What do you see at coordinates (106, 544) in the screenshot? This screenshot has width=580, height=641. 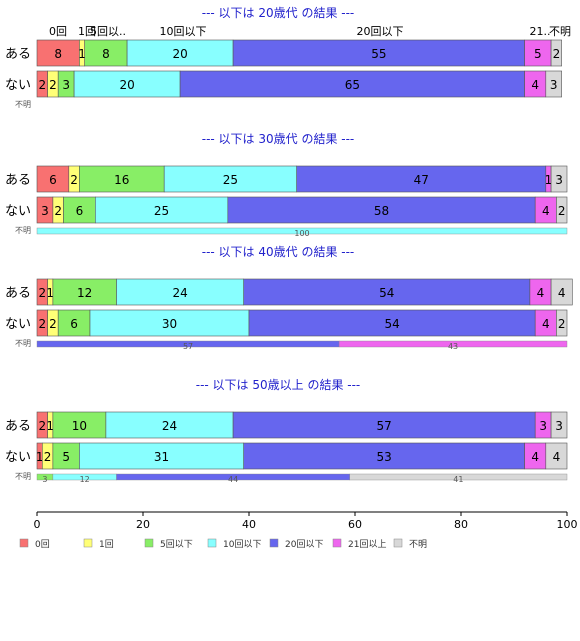 I see `legend-label: 1回` at bounding box center [106, 544].